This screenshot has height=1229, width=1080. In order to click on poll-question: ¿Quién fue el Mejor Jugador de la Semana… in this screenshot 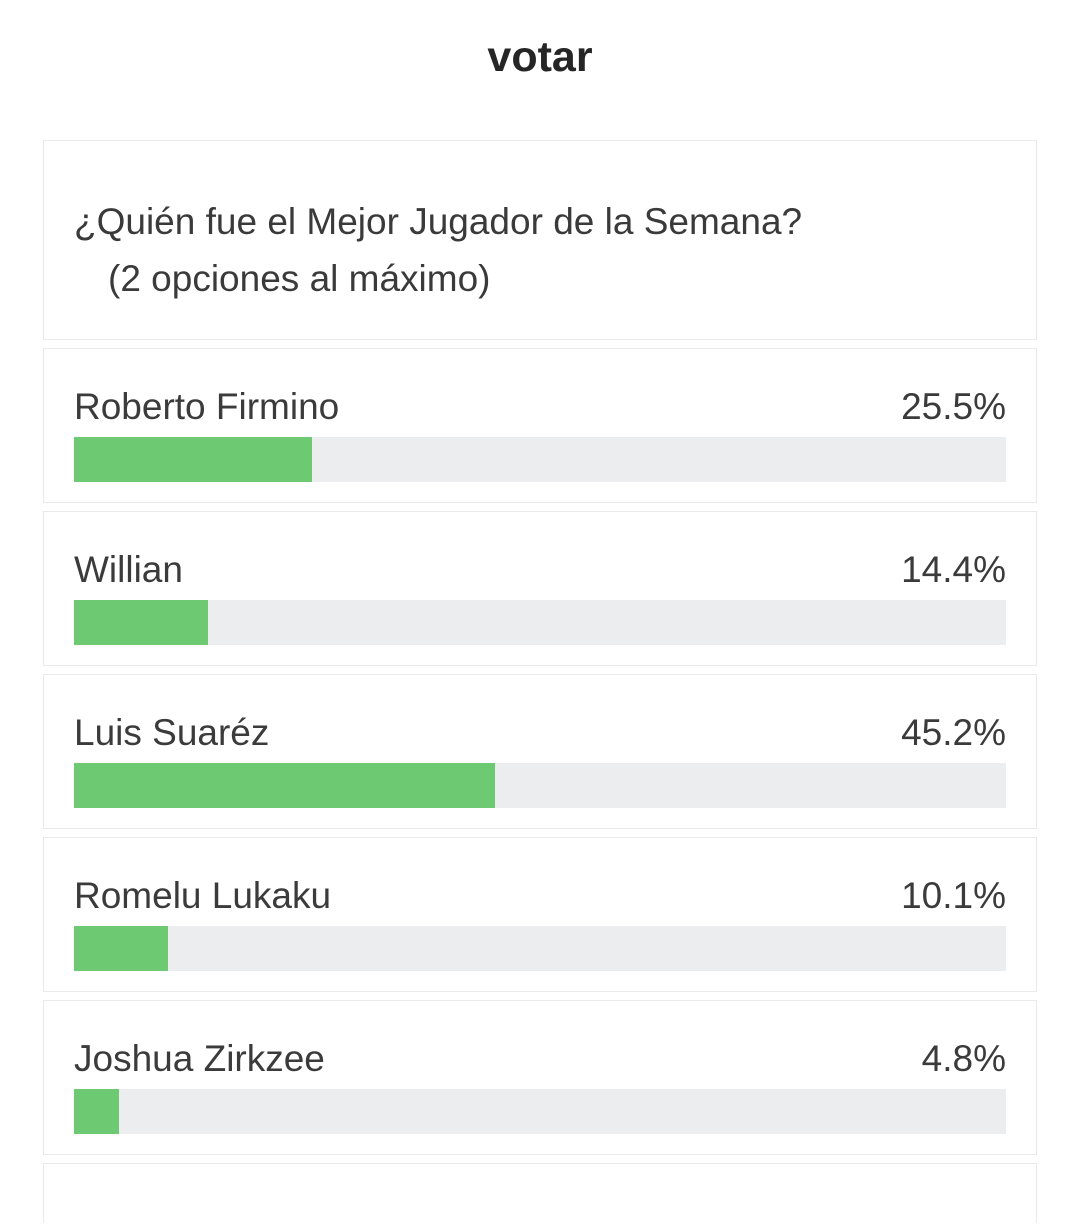, I will do `click(438, 221)`.